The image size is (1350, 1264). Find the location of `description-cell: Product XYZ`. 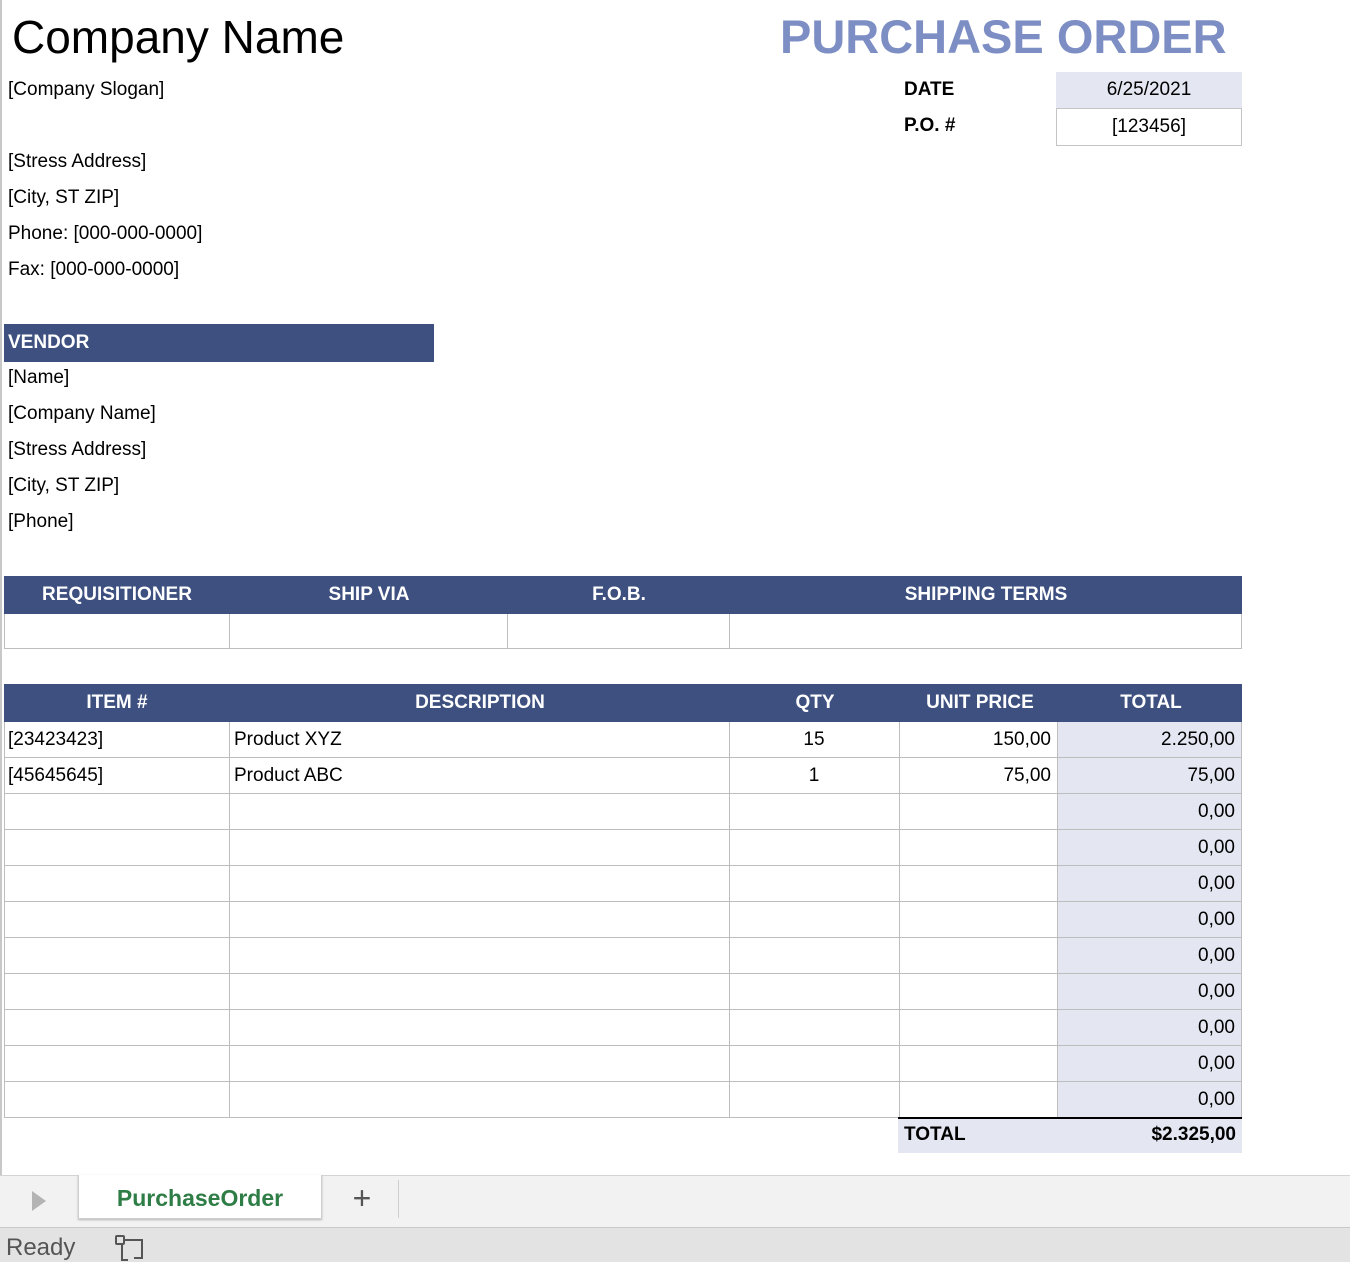

description-cell: Product XYZ is located at coordinates (288, 739).